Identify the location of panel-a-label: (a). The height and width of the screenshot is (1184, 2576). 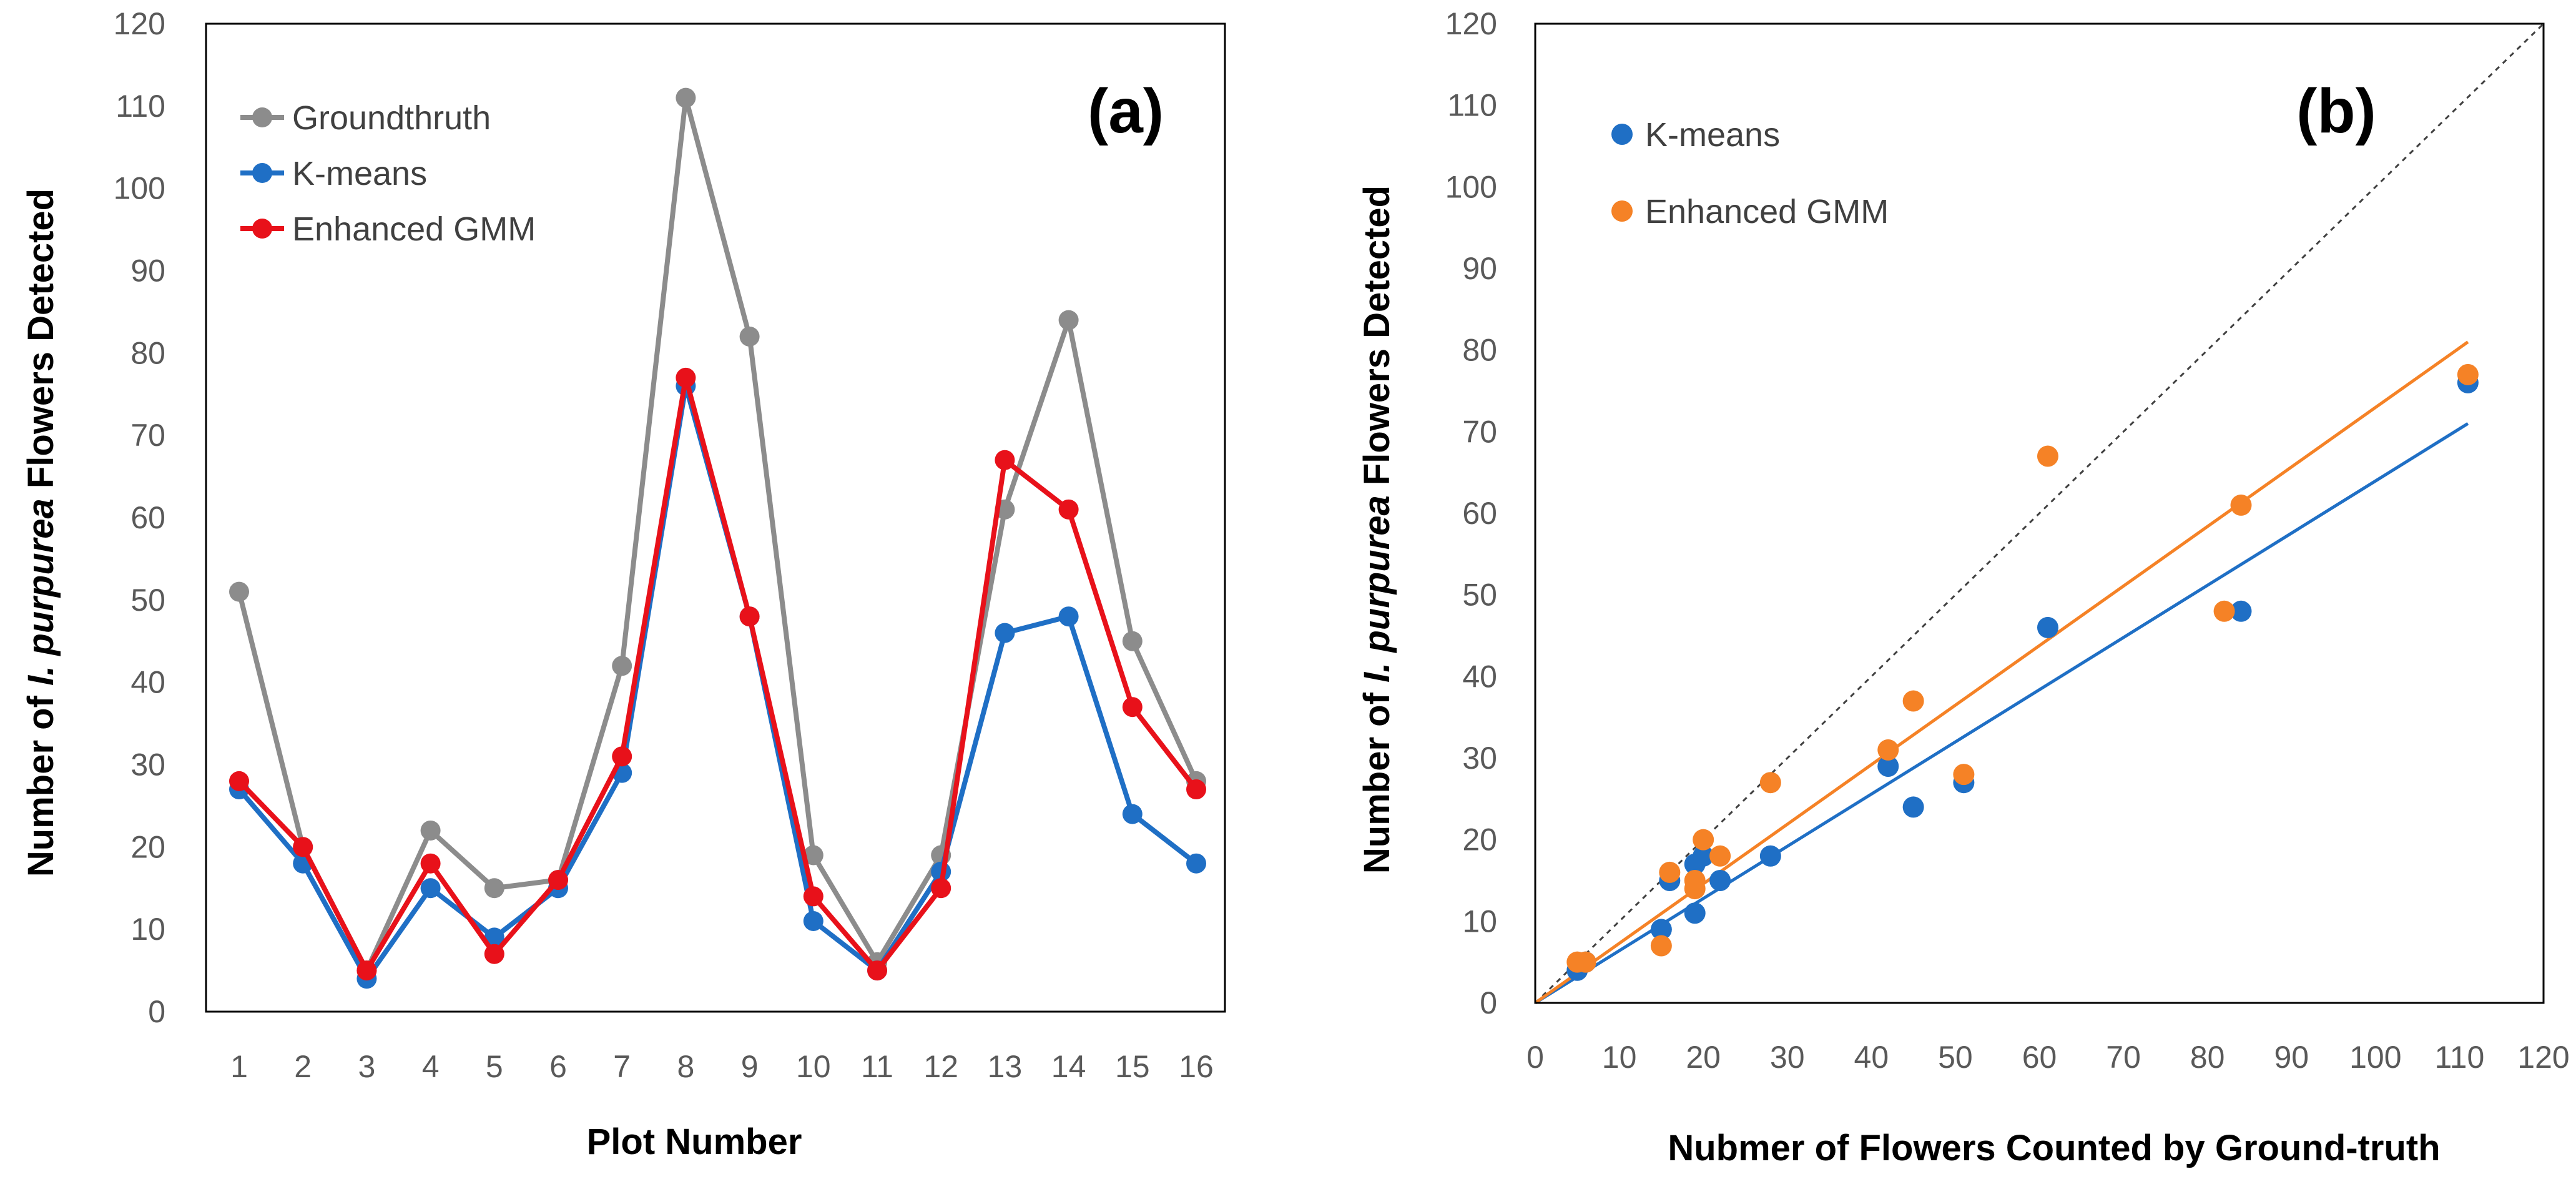
(1126, 111).